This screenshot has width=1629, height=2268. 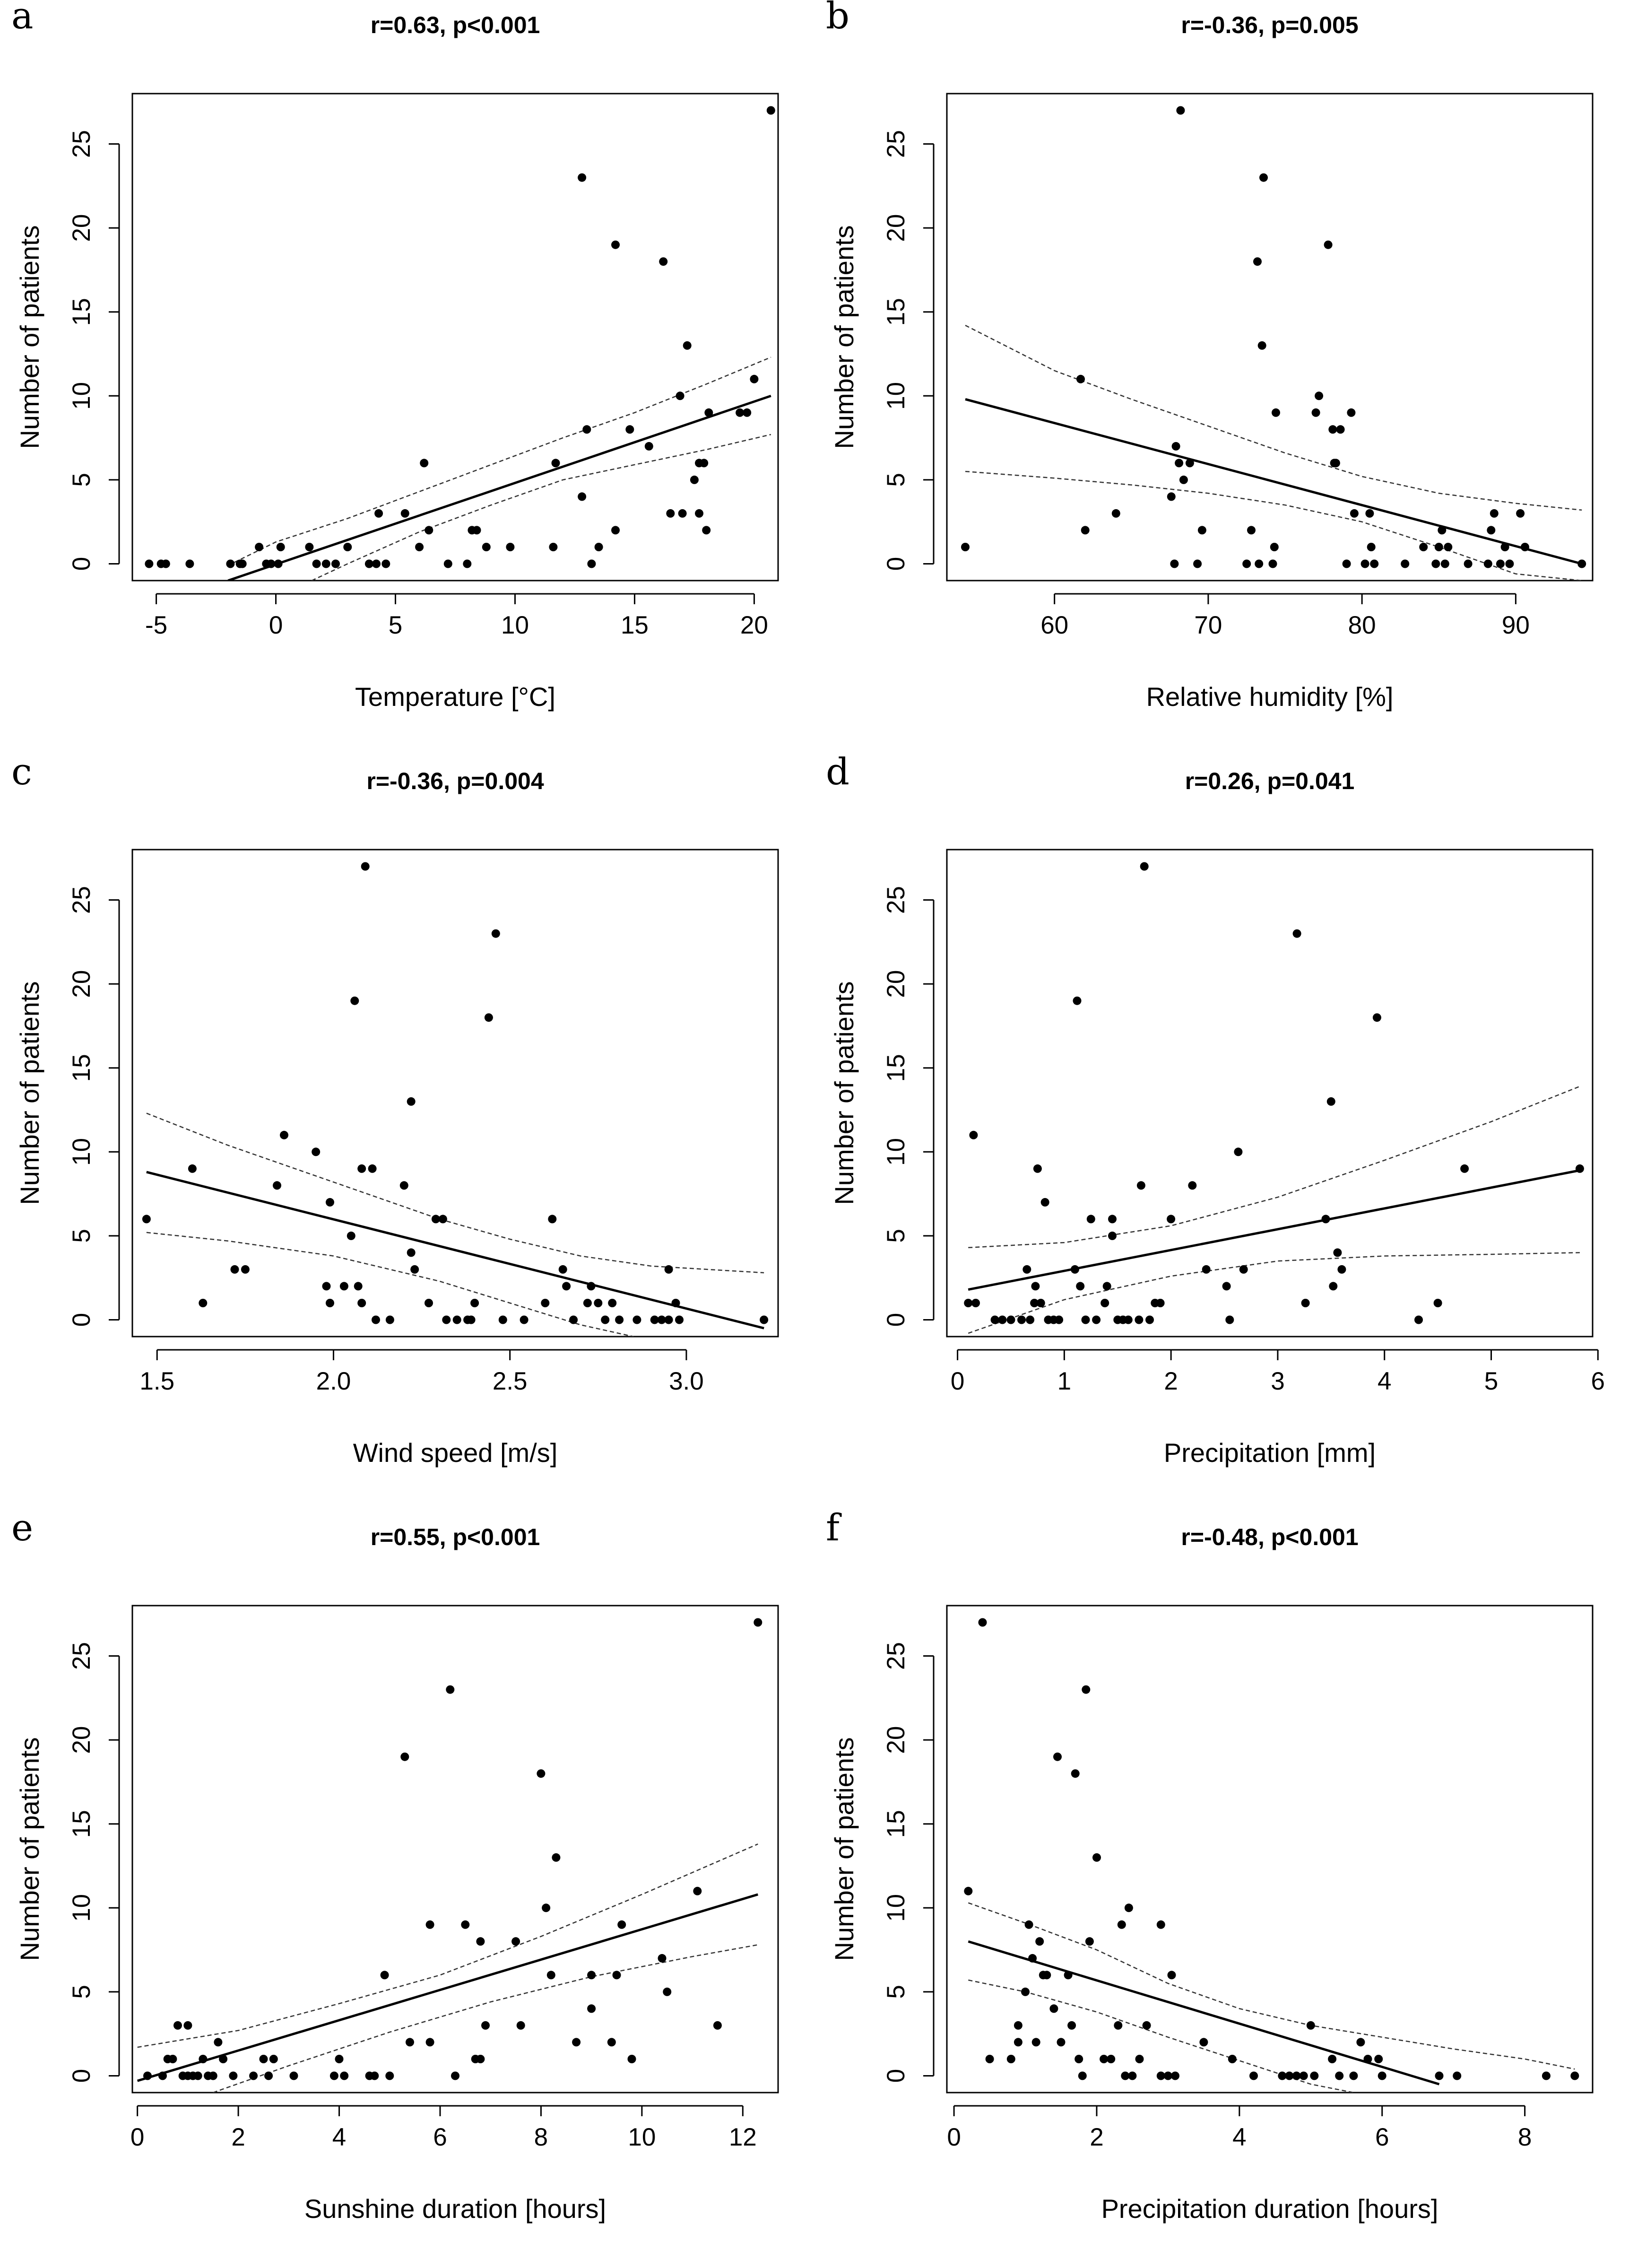 I want to click on chart-title: r=-0.36, p=0.005, so click(x=1270, y=25).